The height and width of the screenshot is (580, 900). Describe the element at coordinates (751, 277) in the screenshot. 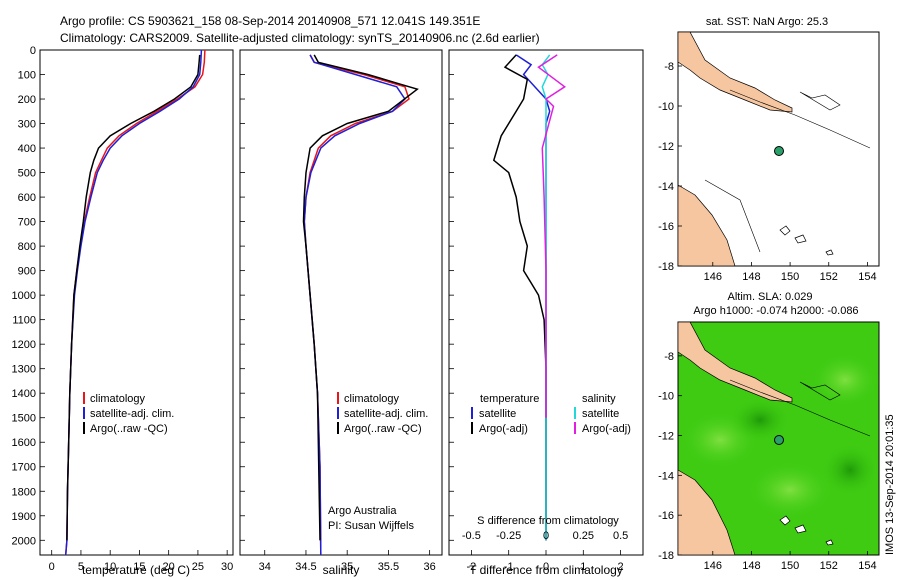

I see `lon-tick-label: 148` at that location.